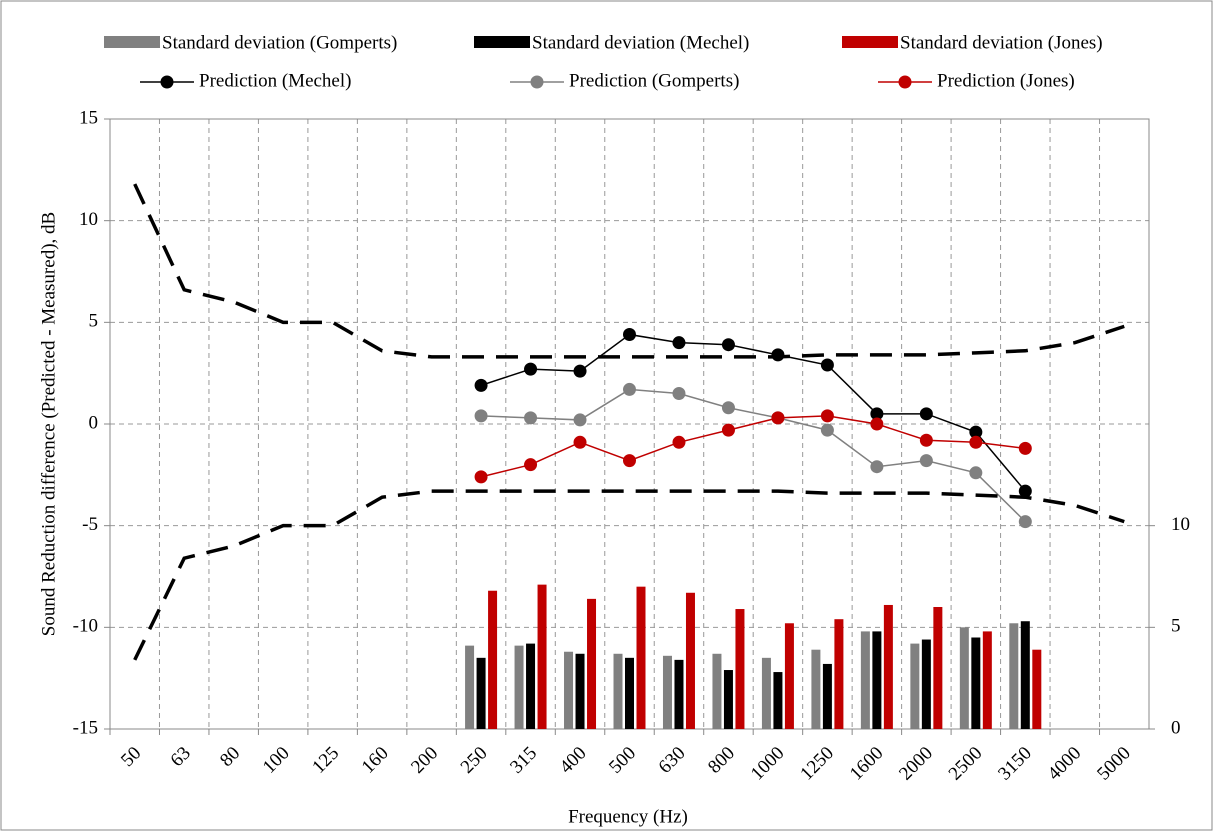  What do you see at coordinates (1176, 626) in the screenshot?
I see `y2-tick-label: 5` at bounding box center [1176, 626].